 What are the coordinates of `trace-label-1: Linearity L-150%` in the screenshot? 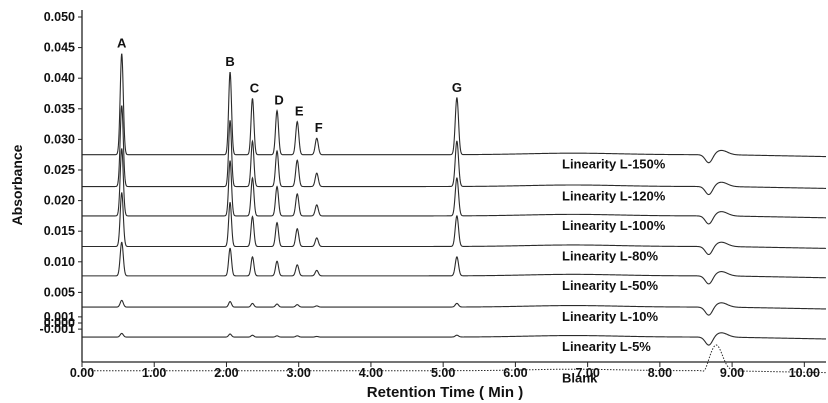 It's located at (614, 164).